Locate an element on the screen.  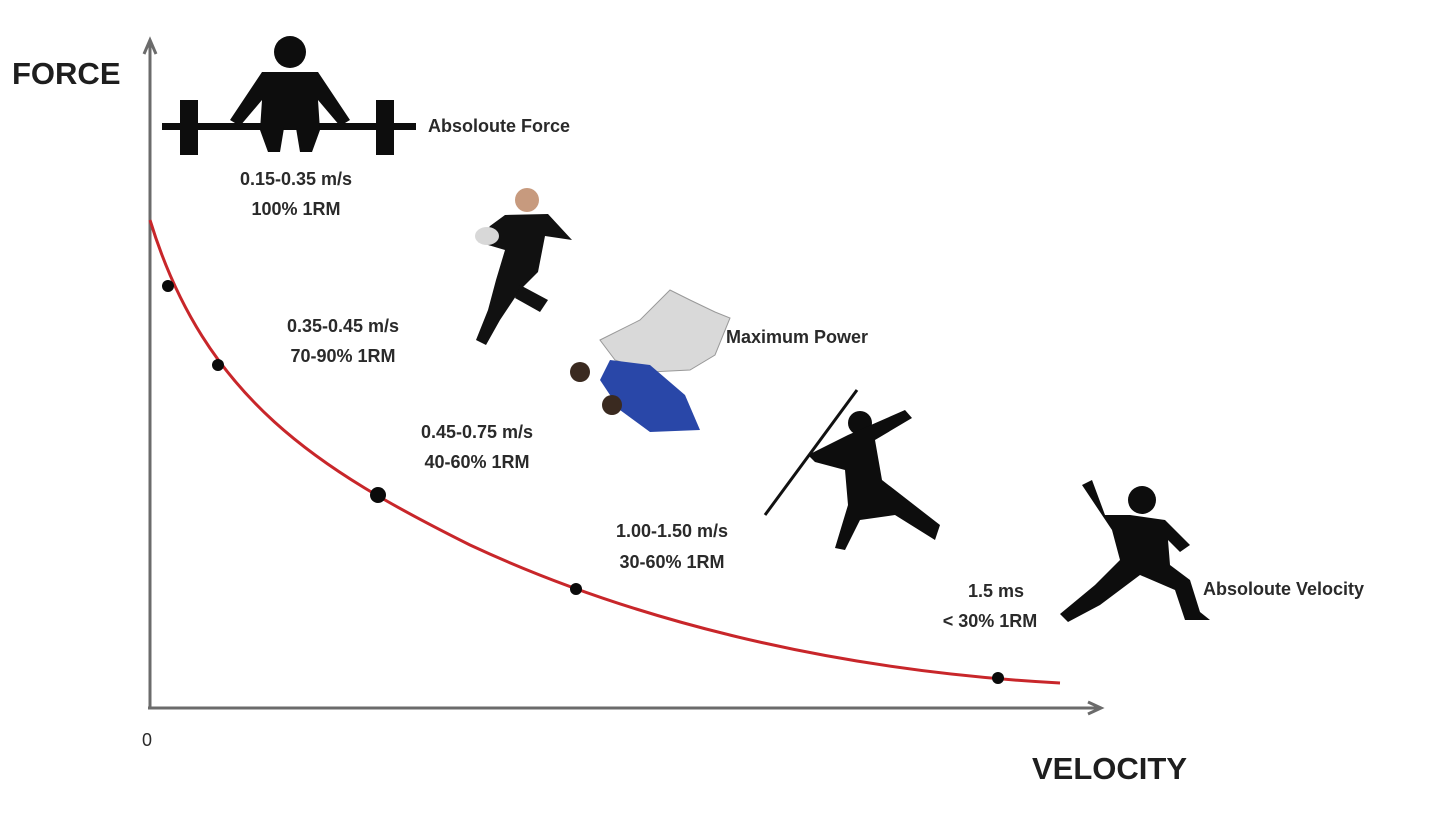
origin-label: 0 is located at coordinates (147, 740).